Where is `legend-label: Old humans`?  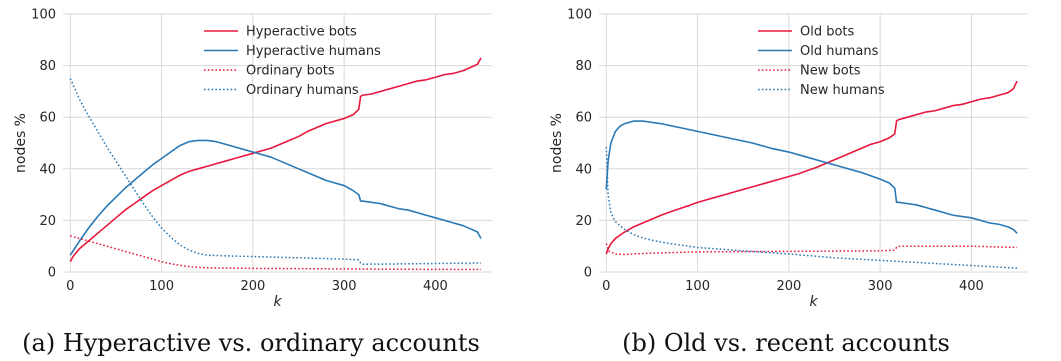
legend-label: Old humans is located at coordinates (839, 51).